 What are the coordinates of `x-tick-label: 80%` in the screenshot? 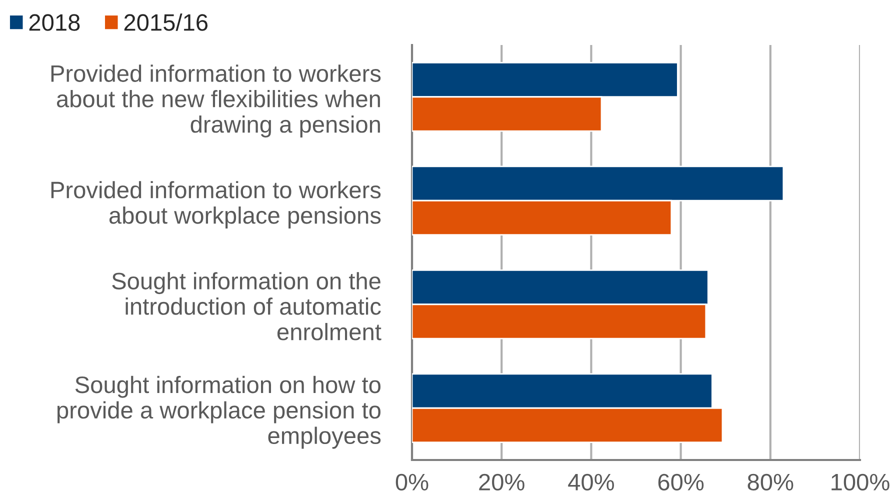 It's located at (771, 482).